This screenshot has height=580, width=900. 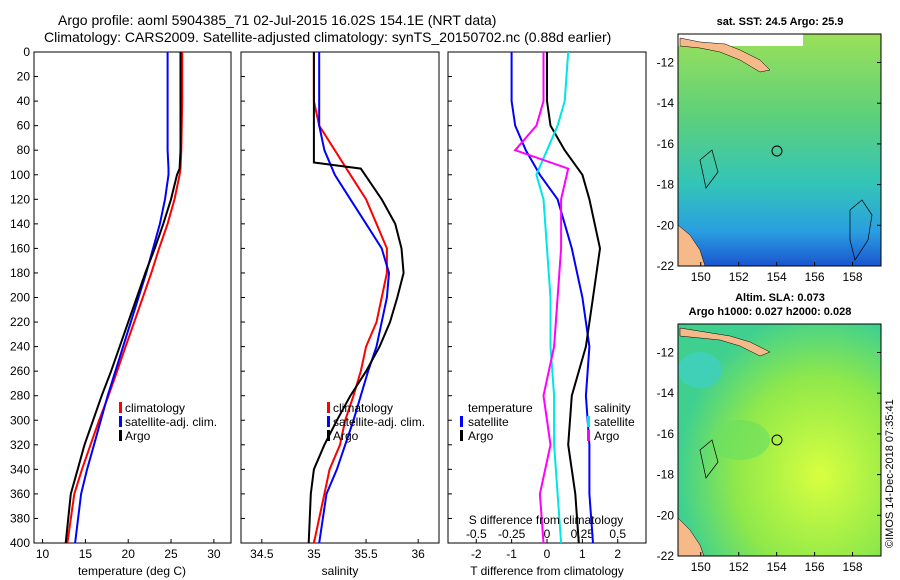 I want to click on temperature-legend: climatology satellite-adj. clim. Argo, so click(x=168, y=422).